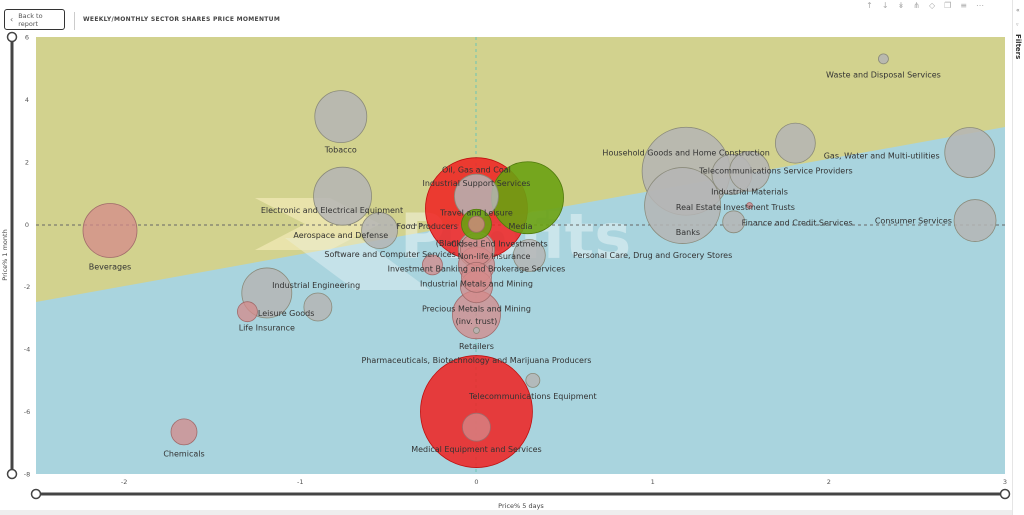 The image size is (1024, 515). I want to click on expand-hierarchy-icon: ⋔, so click(916, 5).